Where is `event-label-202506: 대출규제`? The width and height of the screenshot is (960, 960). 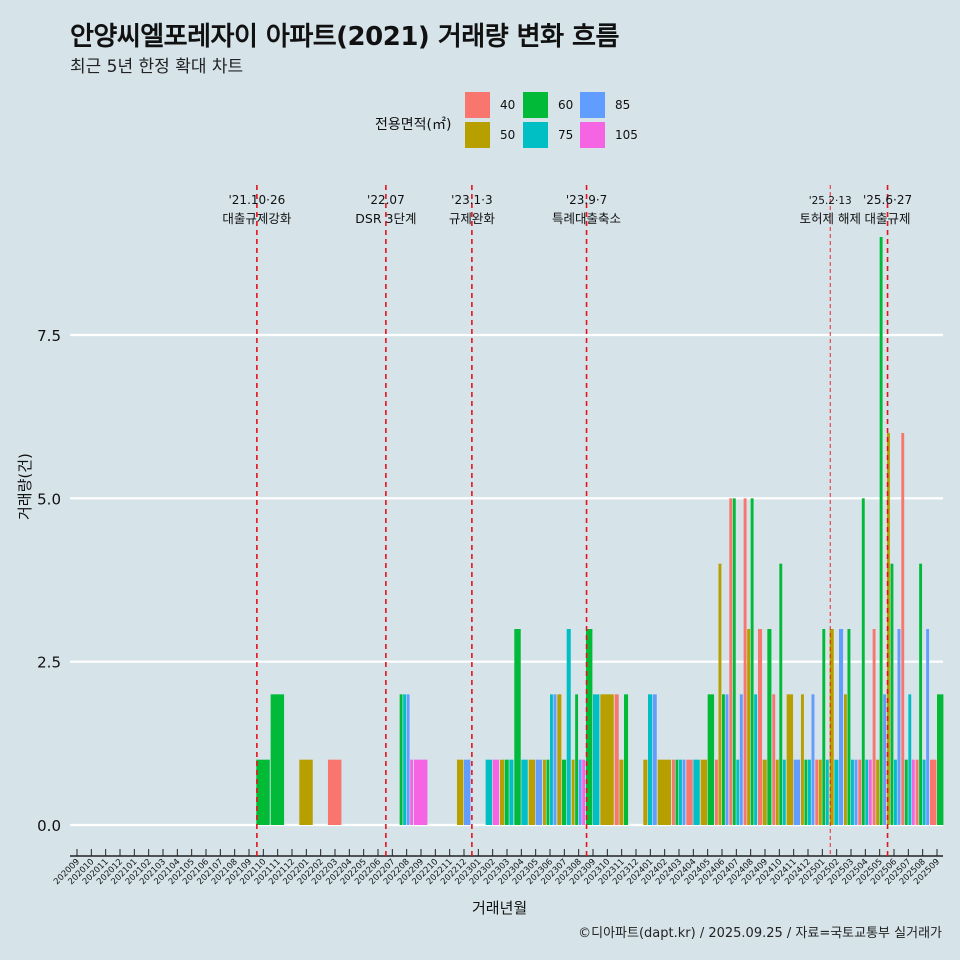 event-label-202506: 대출규제 is located at coordinates (888, 218).